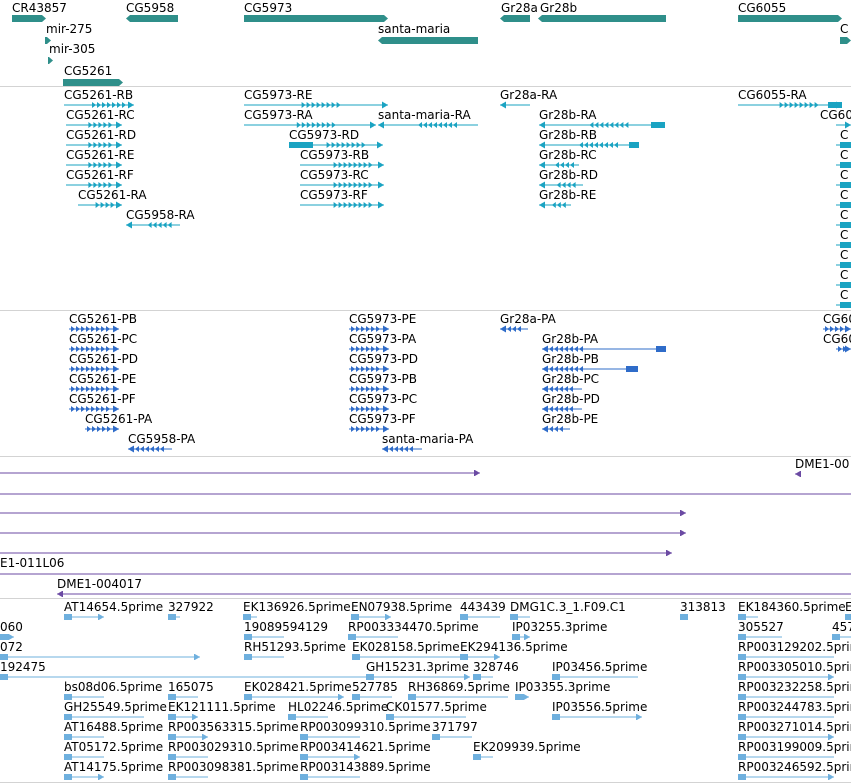  I want to click on est-label: RP003143889.5prime, so click(365, 767).